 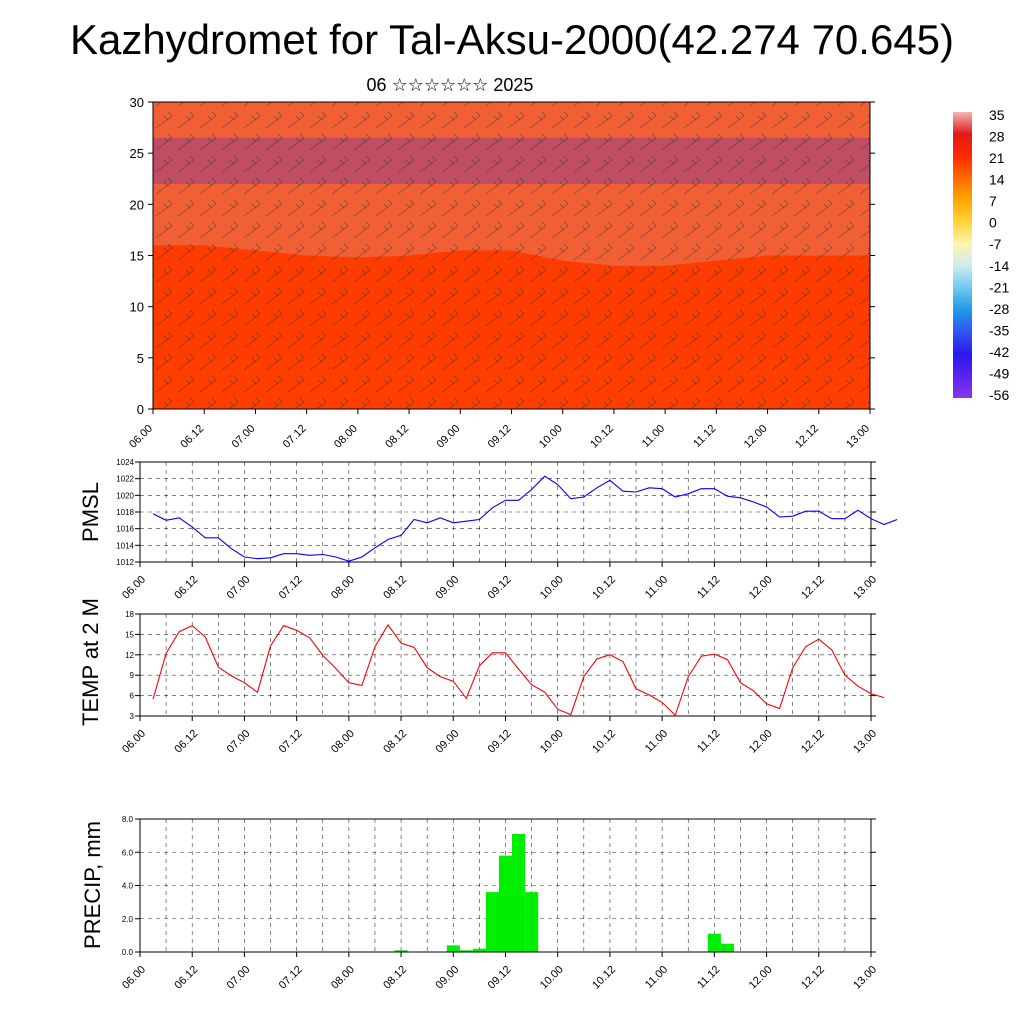 I want to click on colorbar-label: 7, so click(x=993, y=201).